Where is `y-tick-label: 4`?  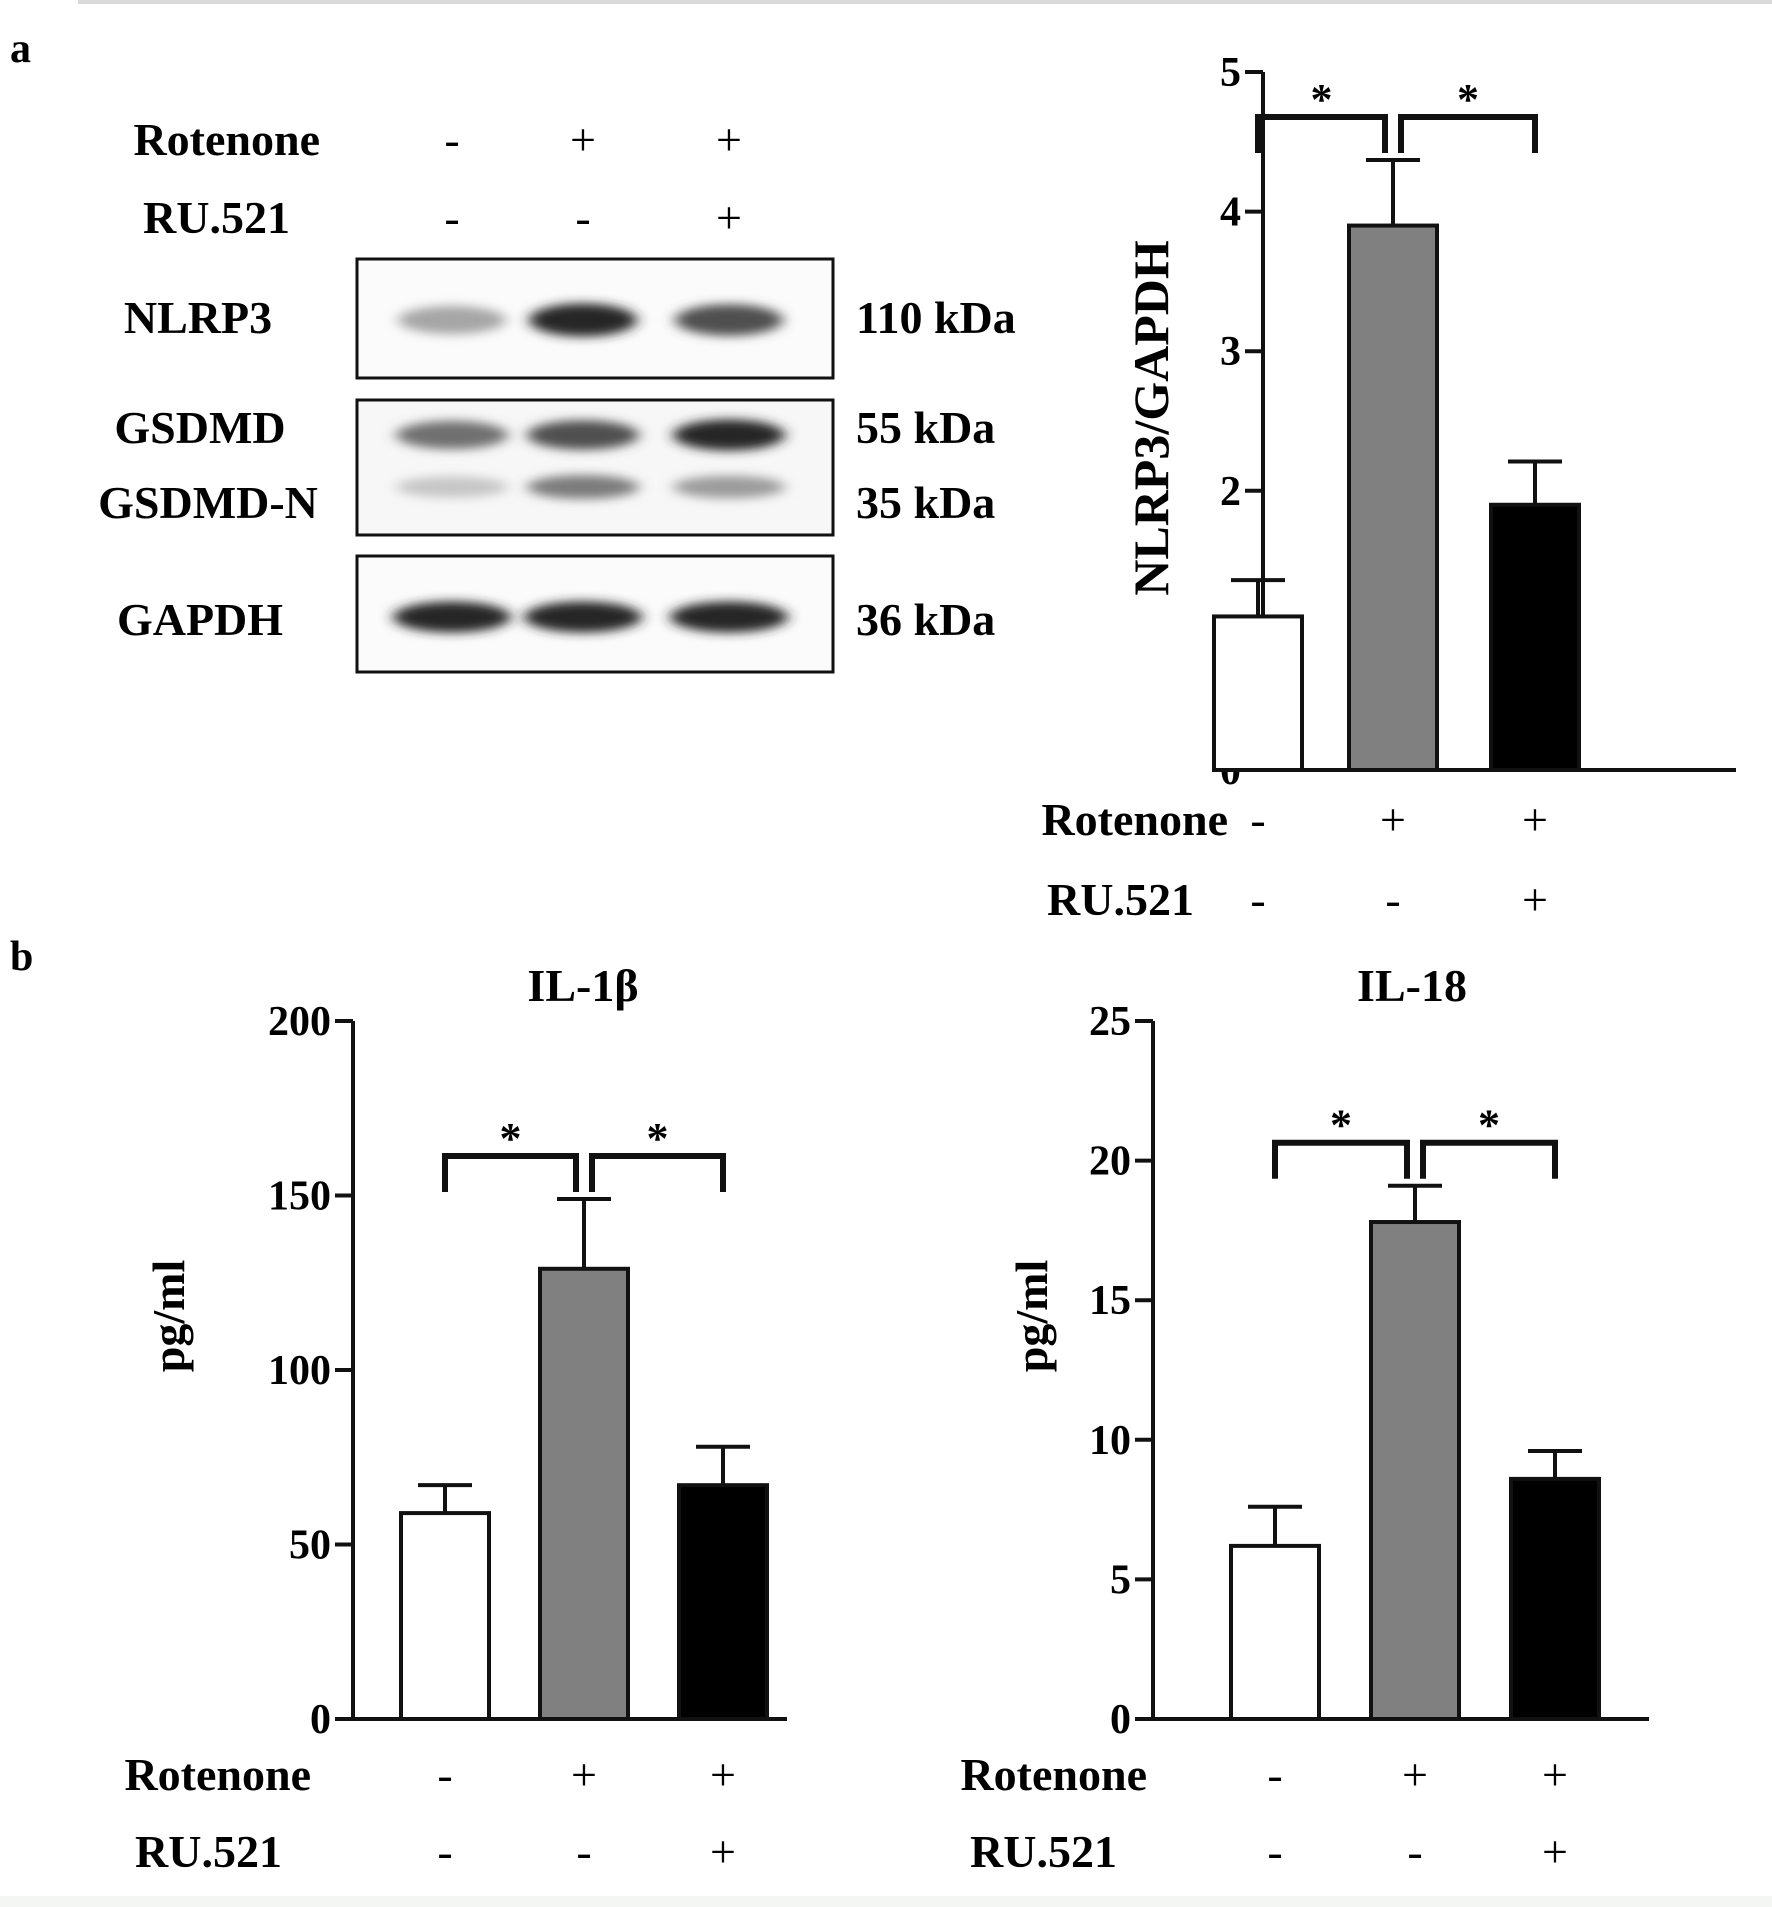 y-tick-label: 4 is located at coordinates (1230, 213).